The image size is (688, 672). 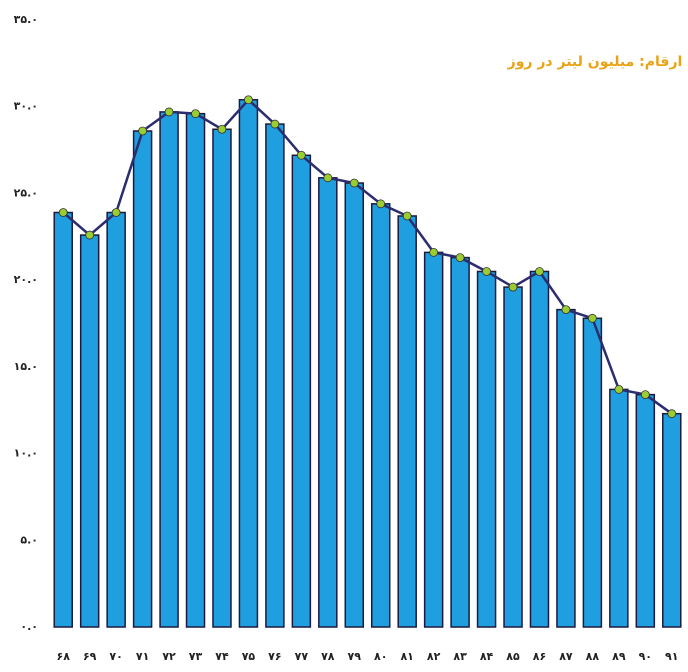 I want to click on x-tick-label: ۸۶, so click(x=539, y=656).